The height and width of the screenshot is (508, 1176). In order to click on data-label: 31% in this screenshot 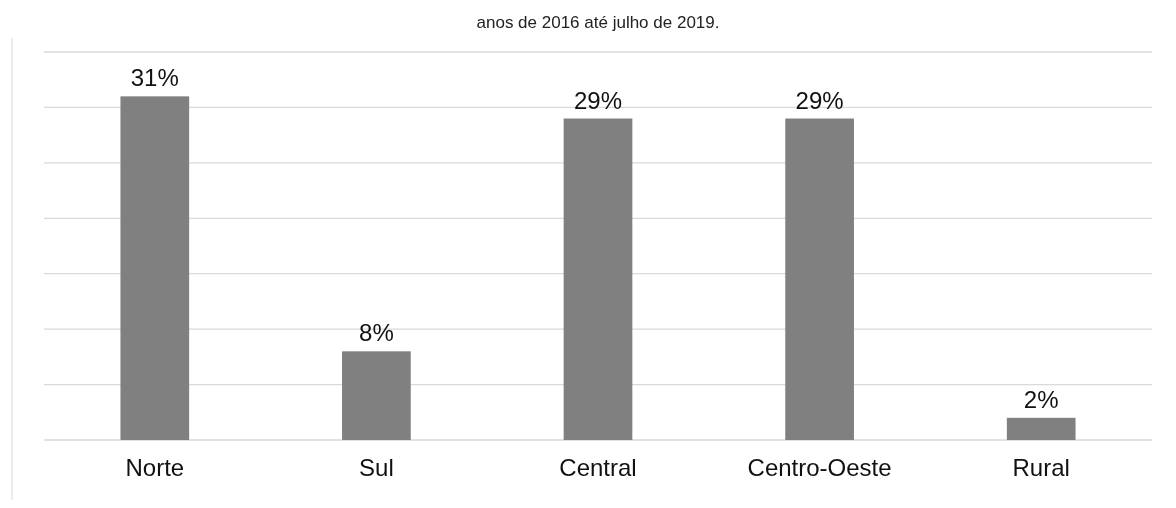, I will do `click(154, 78)`.